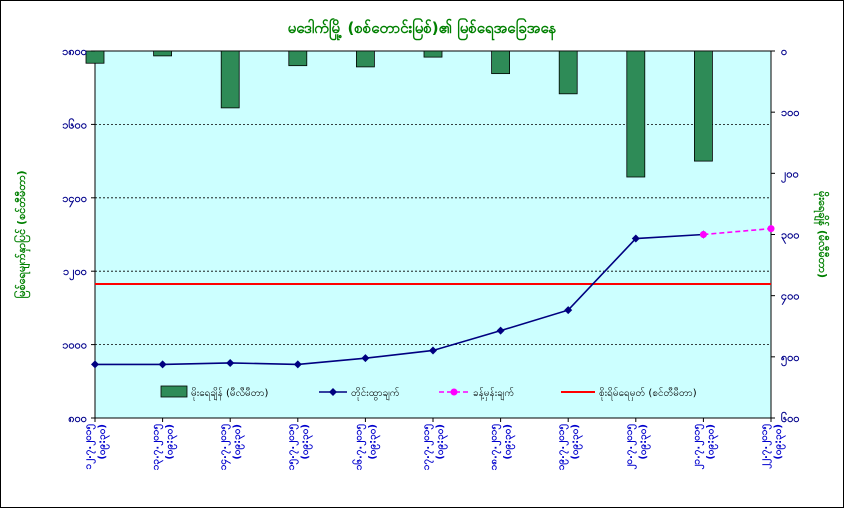 The width and height of the screenshot is (844, 508). I want to click on legend-water-level-marker, so click(333, 392).